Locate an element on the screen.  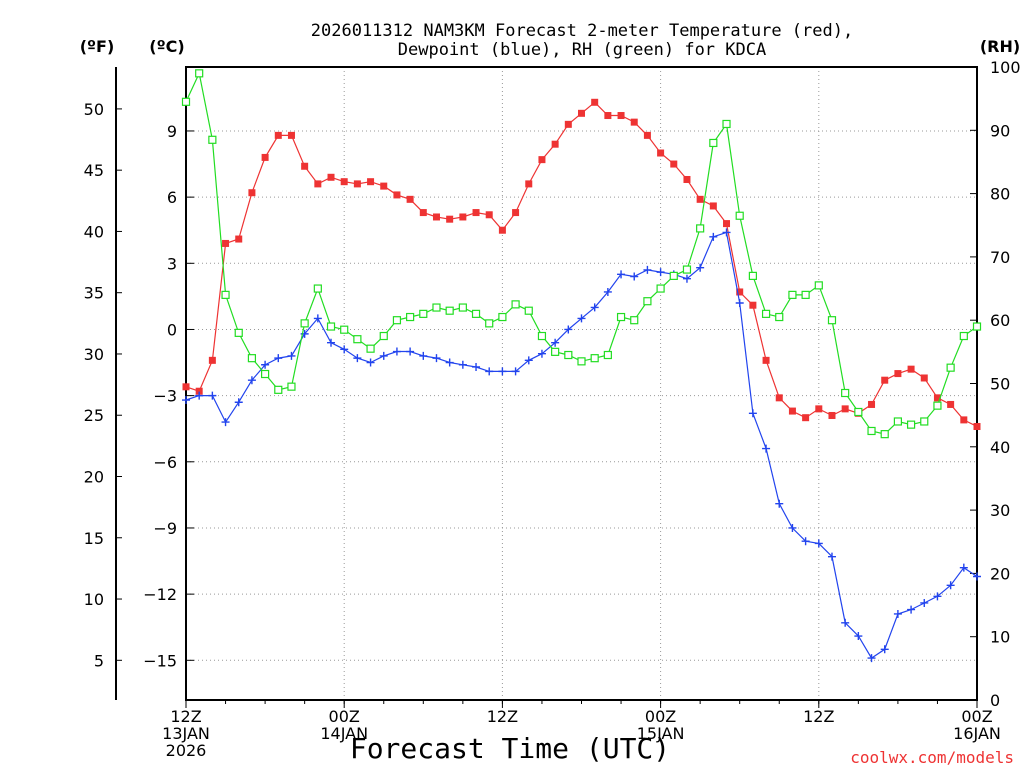
x-tick-label-3-1: 15JAN is located at coordinates (661, 733).